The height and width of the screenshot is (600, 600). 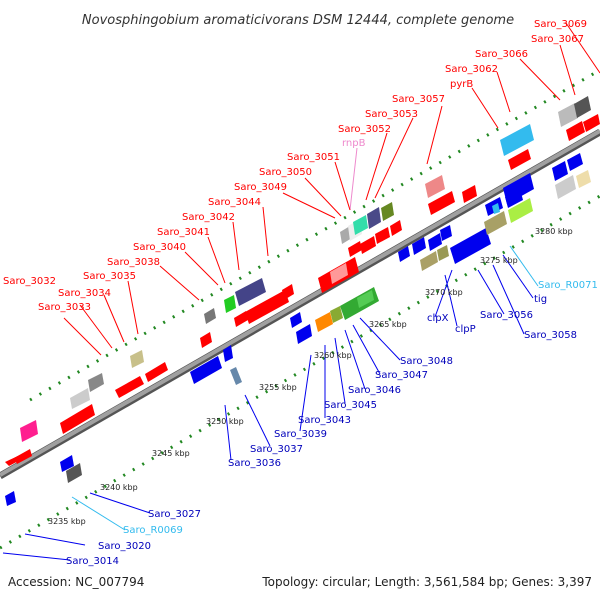 What do you see at coordinates (501, 54) in the screenshot?
I see `gene-label: Saro_3066` at bounding box center [501, 54].